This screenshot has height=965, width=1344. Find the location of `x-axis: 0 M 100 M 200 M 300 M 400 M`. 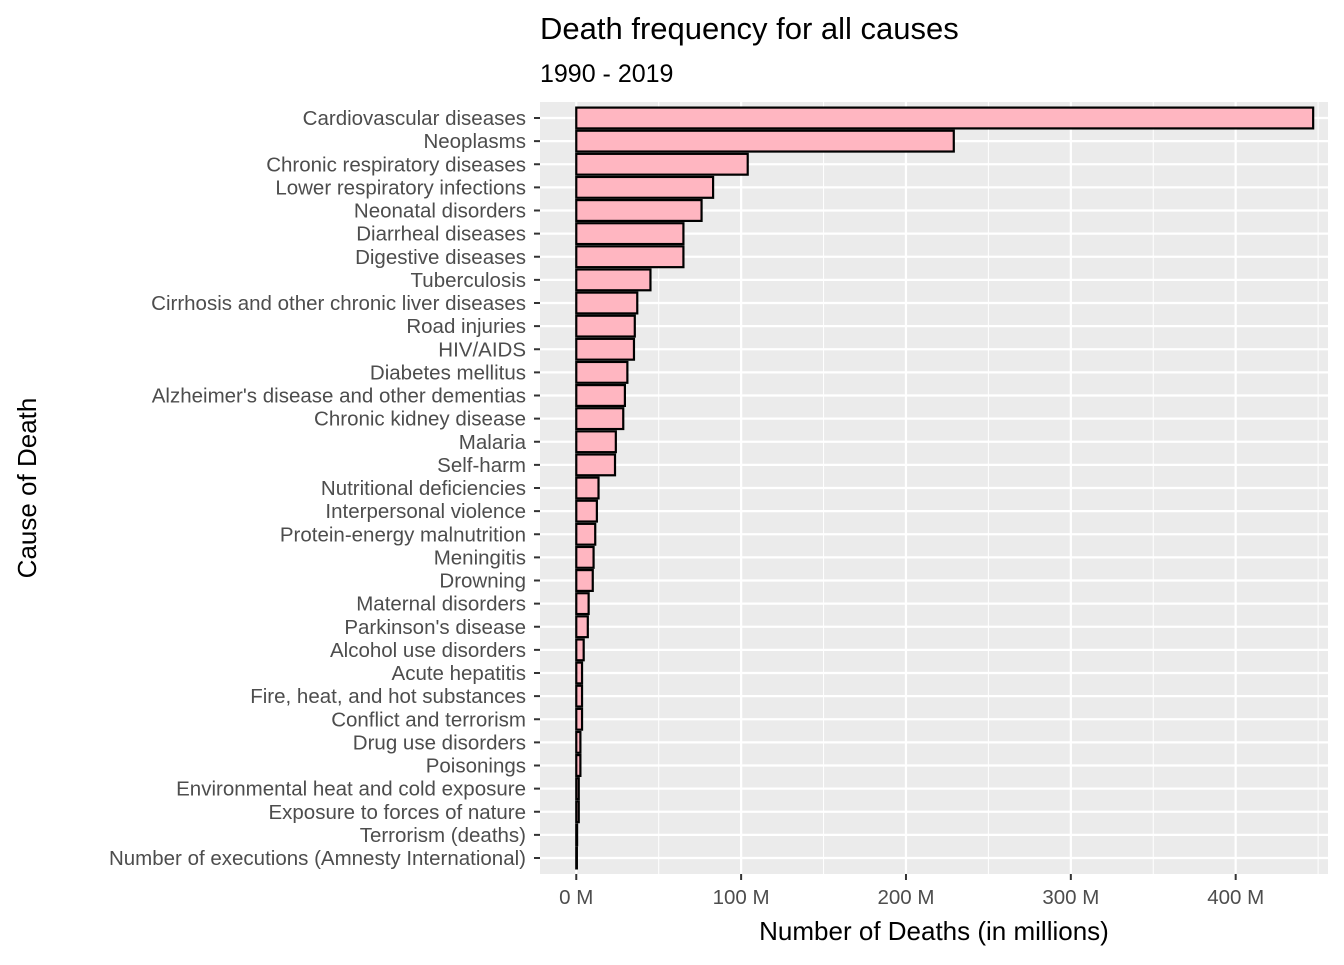

x-axis: 0 M 100 M 200 M 300 M 400 M is located at coordinates (911, 891).